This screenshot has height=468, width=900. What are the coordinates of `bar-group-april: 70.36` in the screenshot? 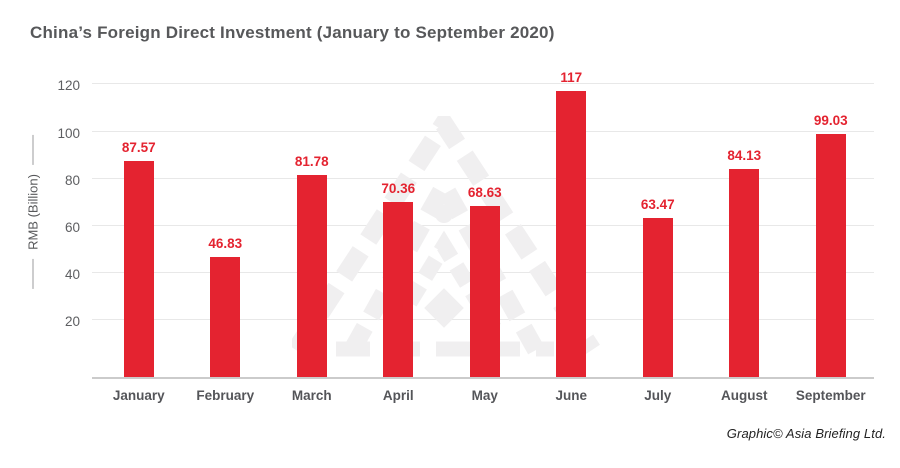 It's located at (398, 279).